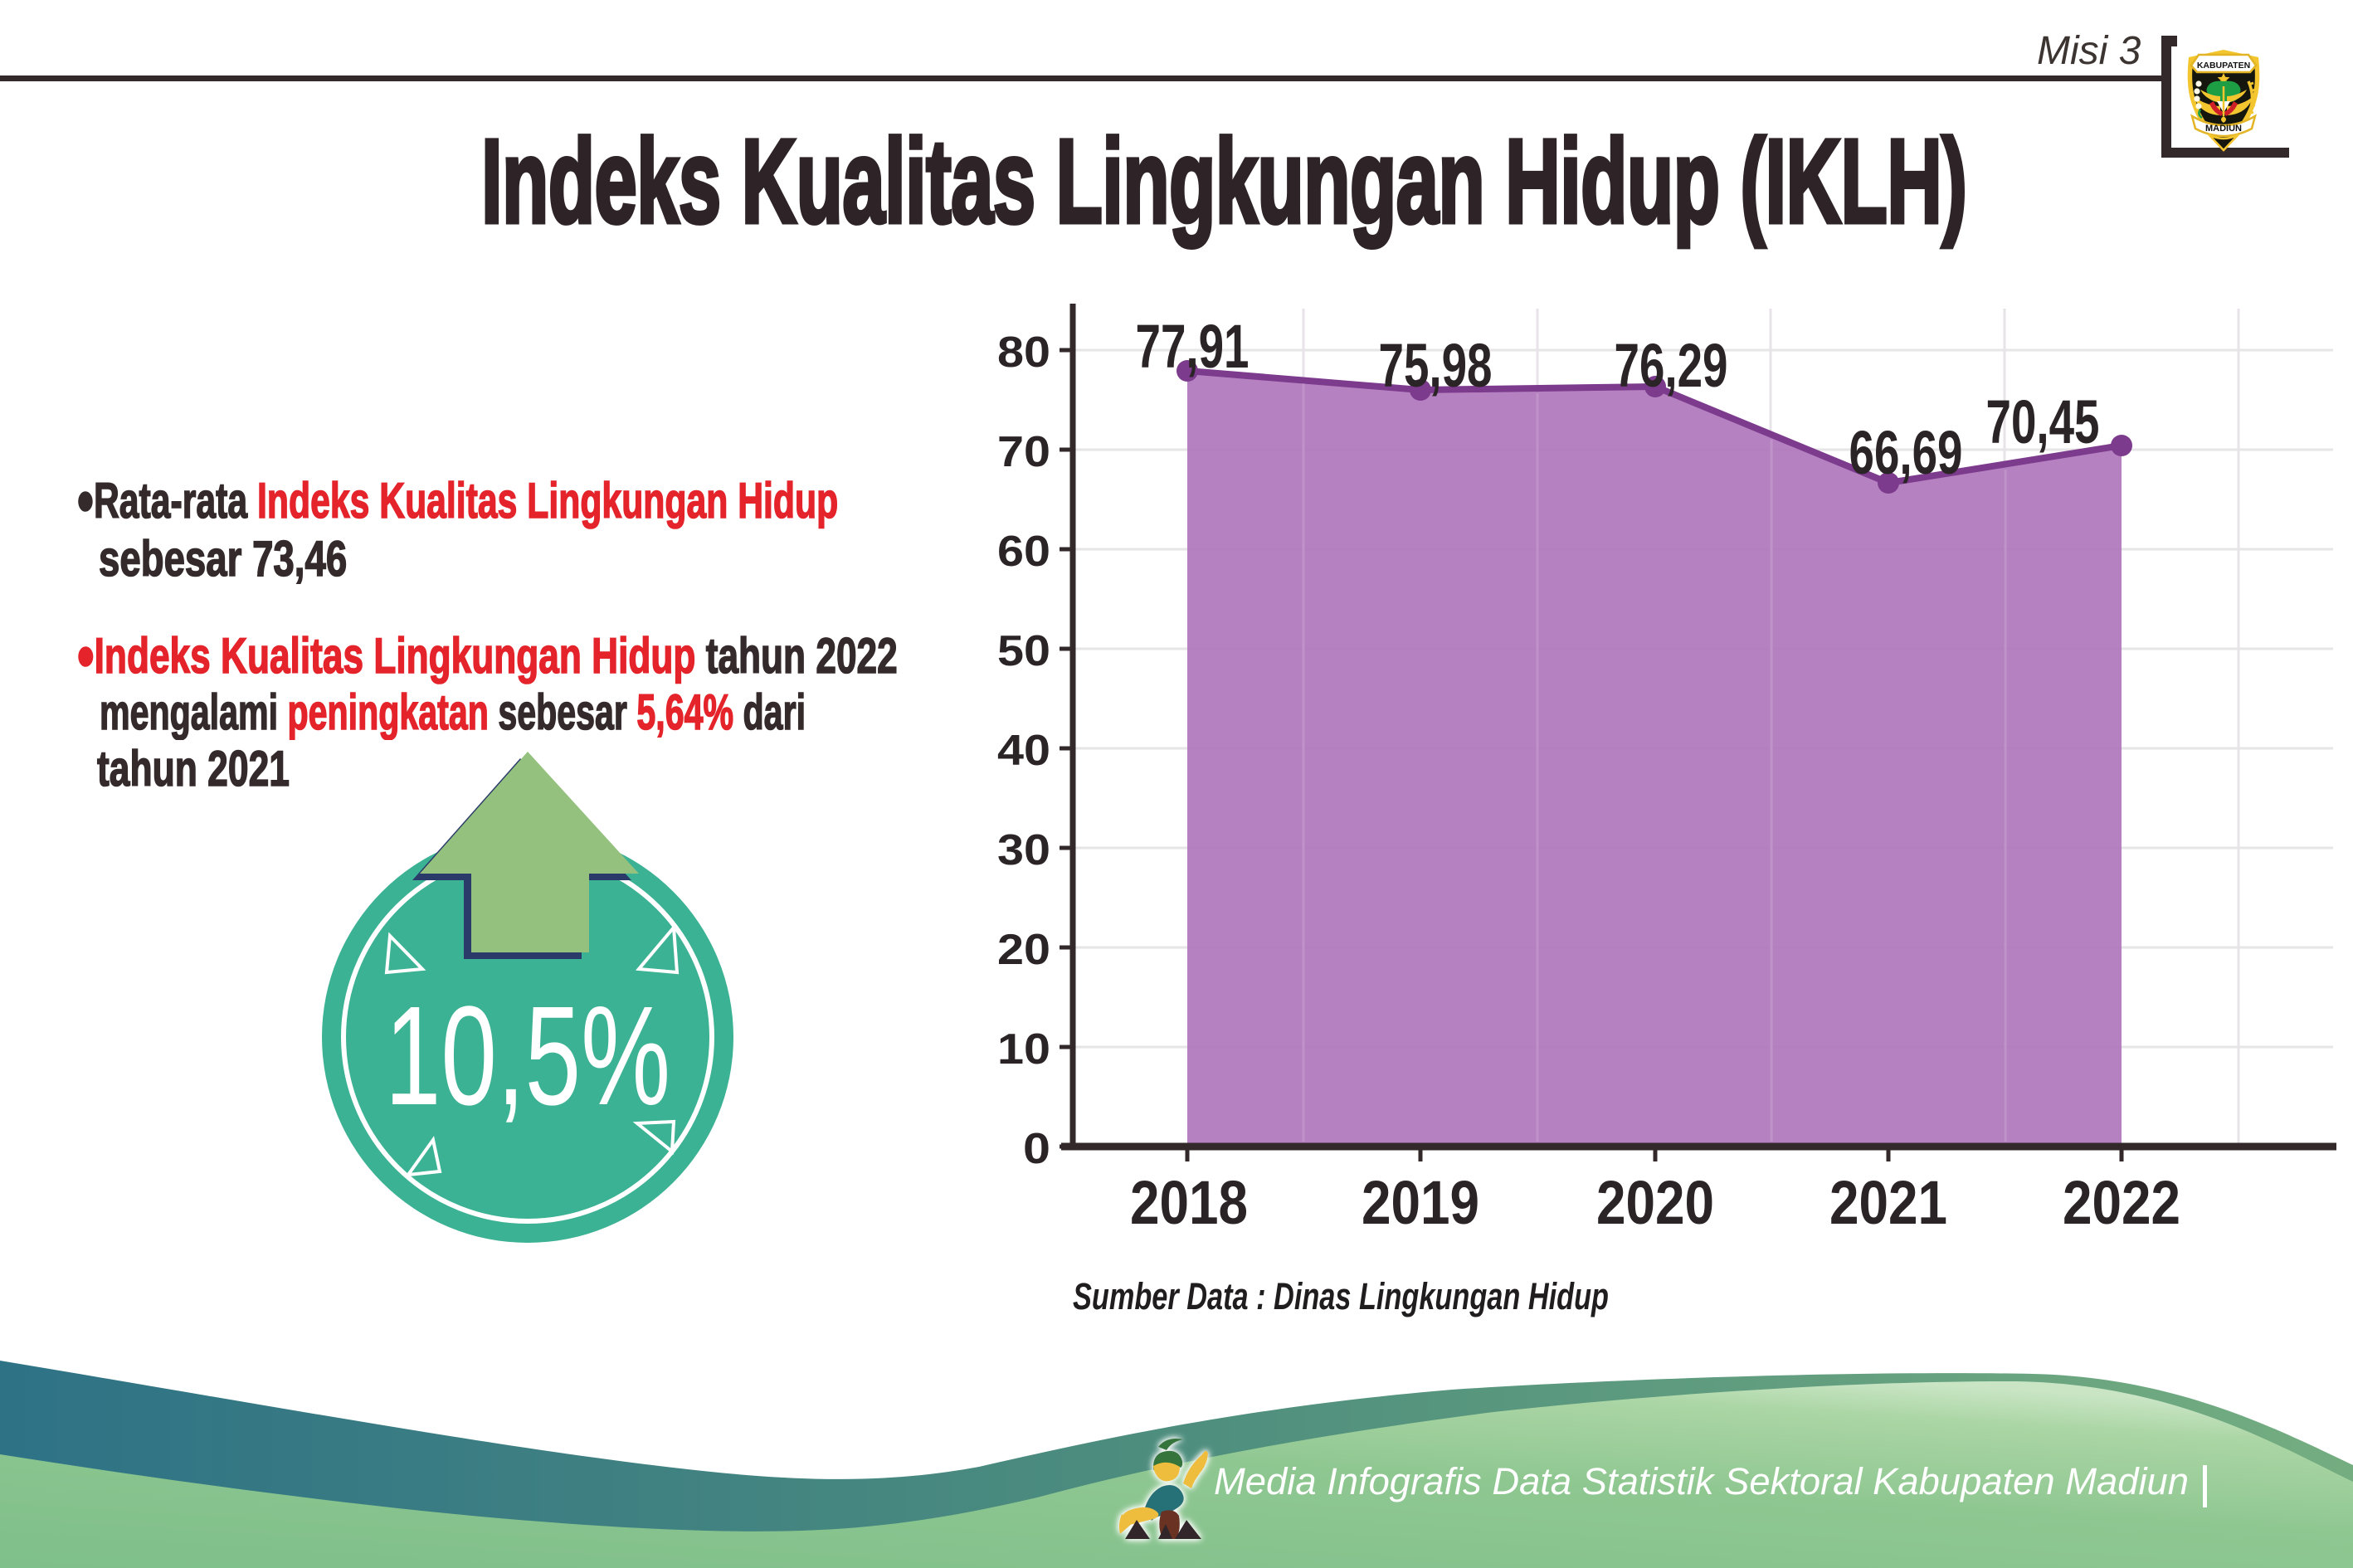  I want to click on svg-text: 66,69, so click(1906, 452).